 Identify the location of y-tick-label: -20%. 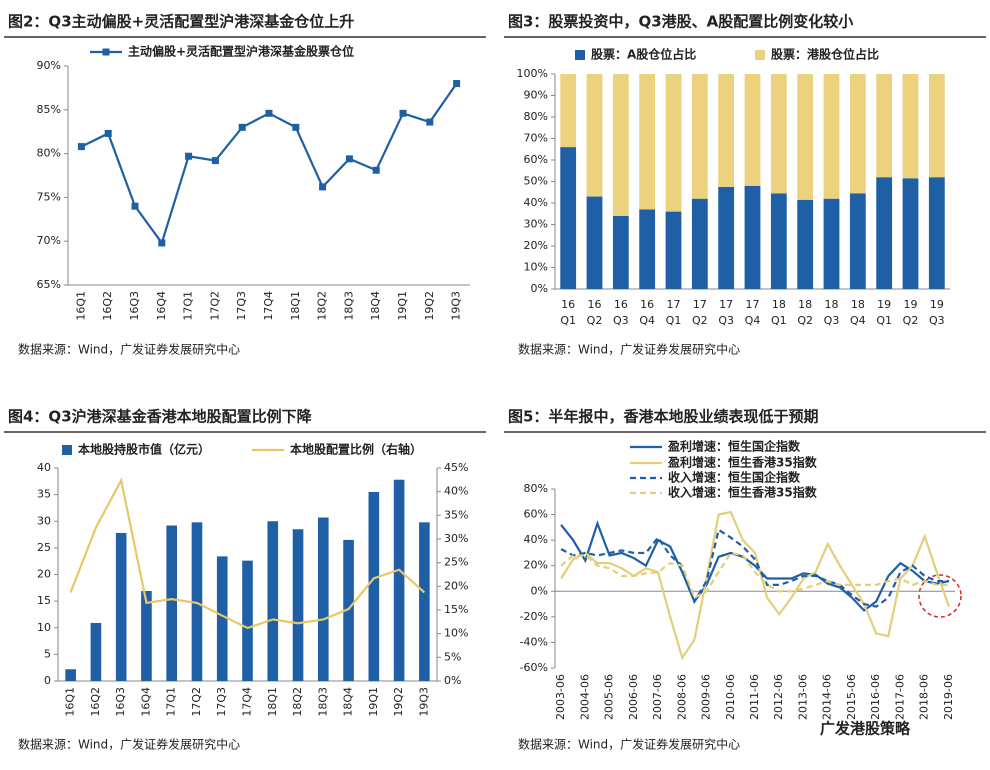
(534, 616).